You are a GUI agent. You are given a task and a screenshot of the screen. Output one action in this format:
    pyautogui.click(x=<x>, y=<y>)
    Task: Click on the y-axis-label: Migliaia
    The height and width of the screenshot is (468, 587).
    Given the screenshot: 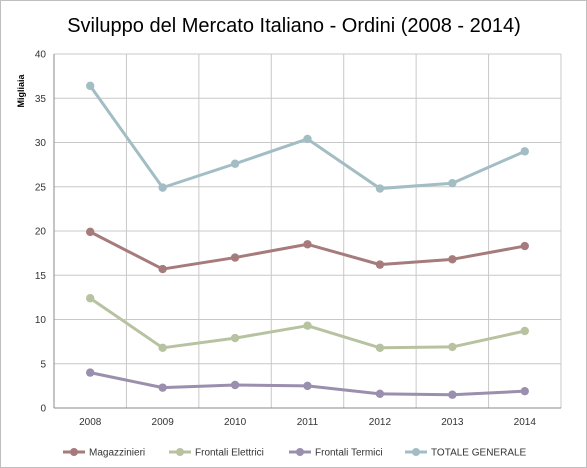 What is the action you would take?
    pyautogui.click(x=21, y=91)
    